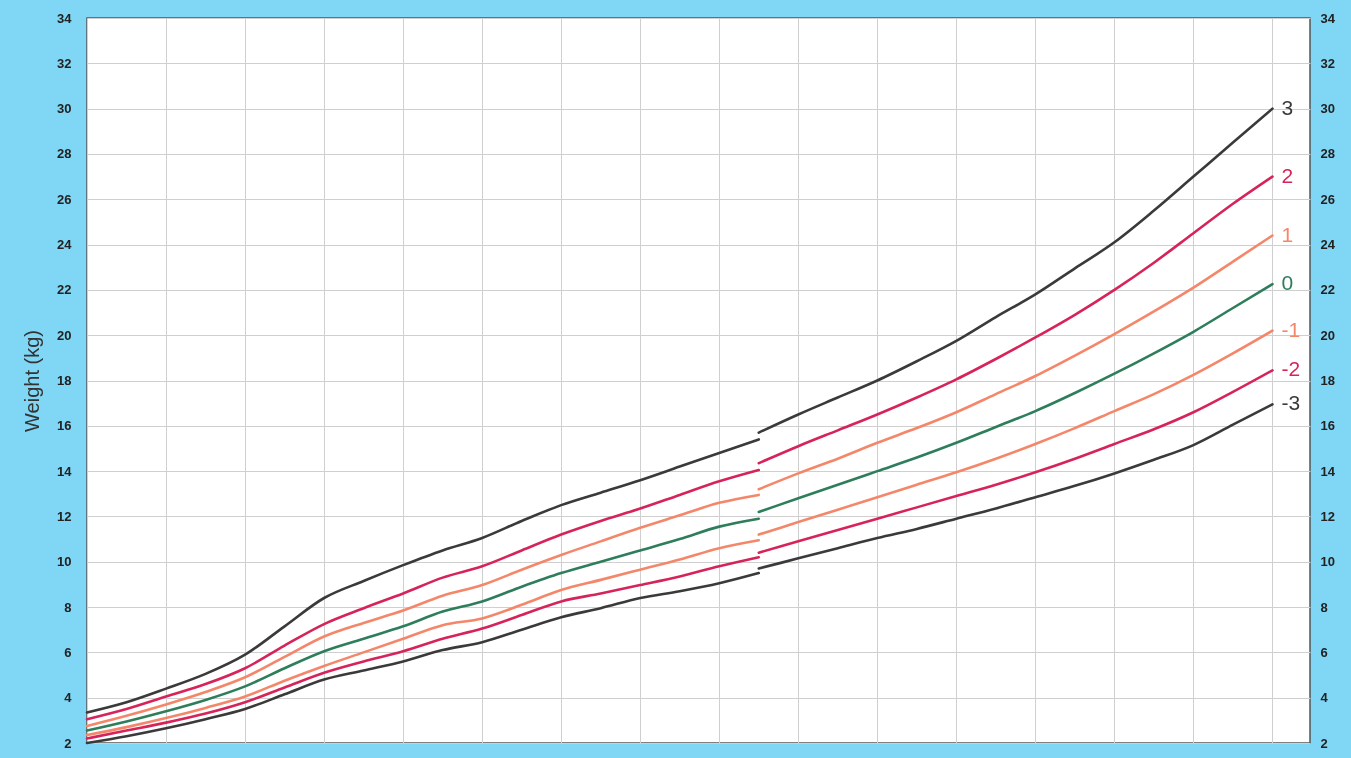  I want to click on y-tick-label: 20, so click(64, 335).